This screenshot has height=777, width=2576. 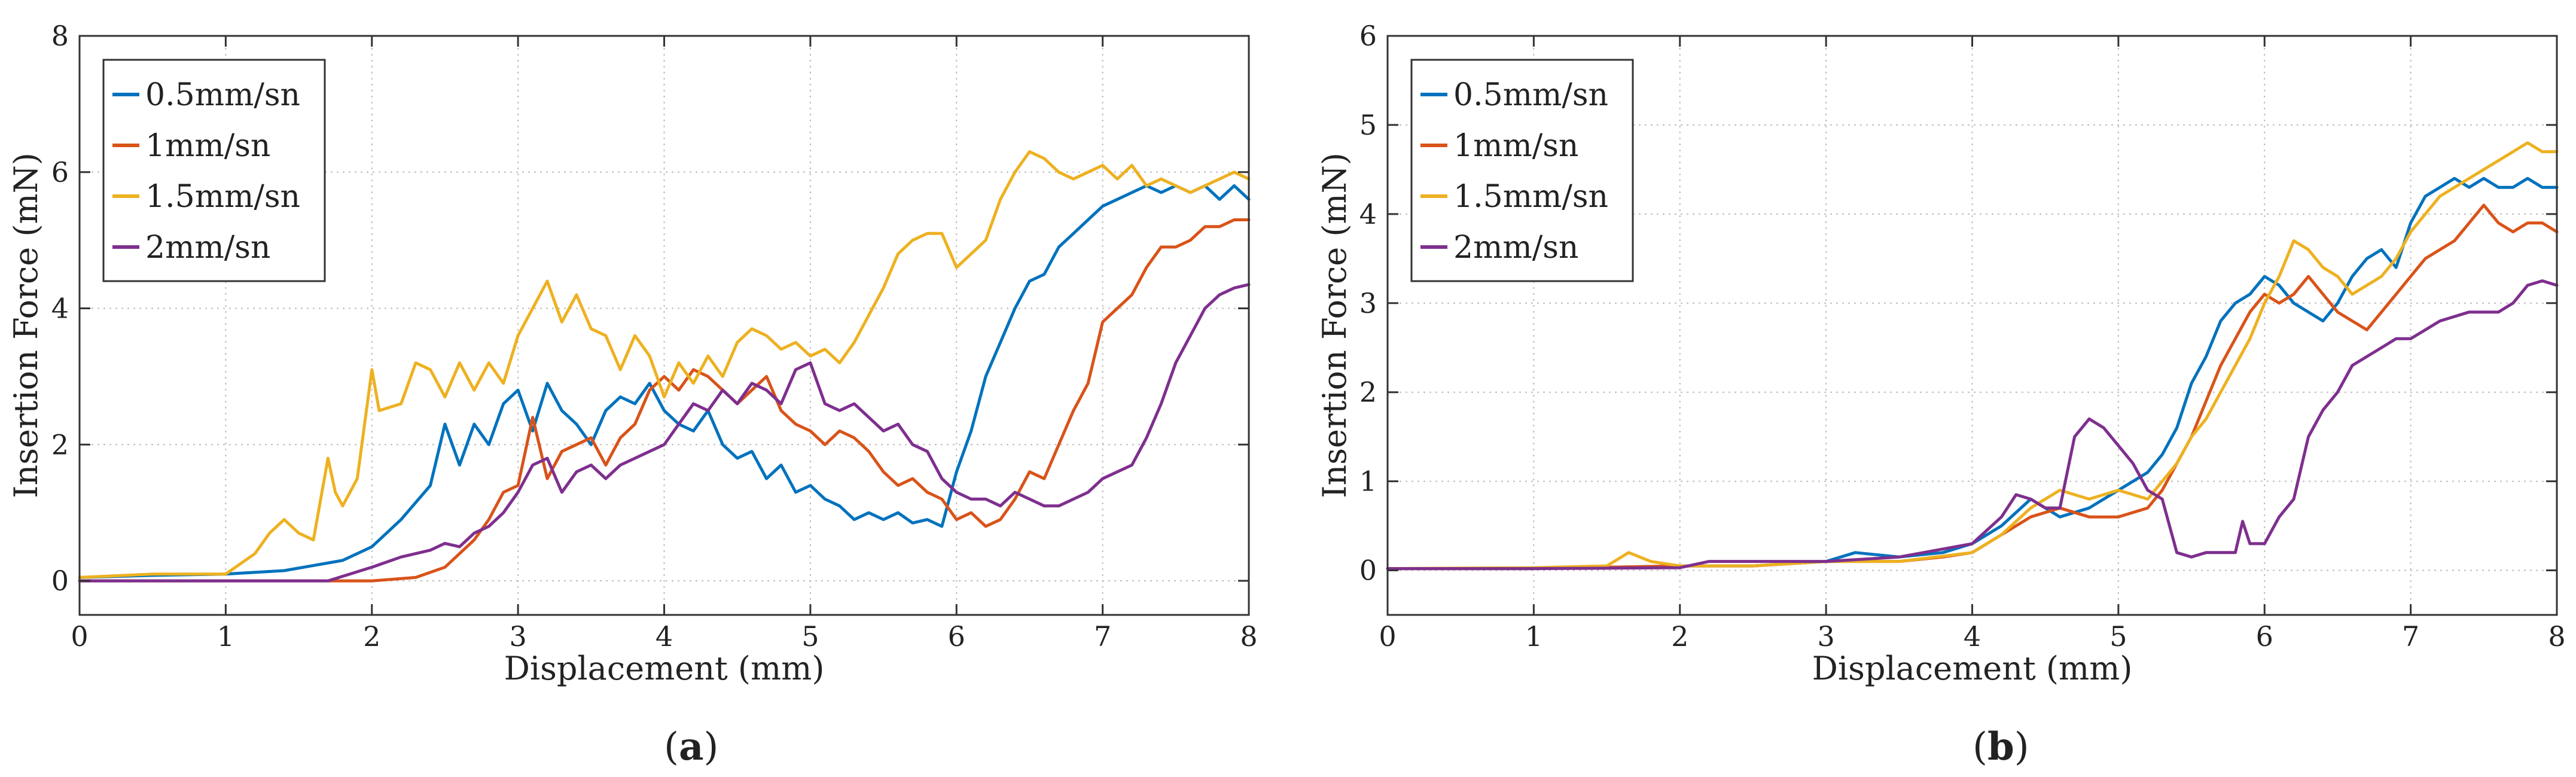 I want to click on y-tick-label: 8, so click(x=60, y=36).